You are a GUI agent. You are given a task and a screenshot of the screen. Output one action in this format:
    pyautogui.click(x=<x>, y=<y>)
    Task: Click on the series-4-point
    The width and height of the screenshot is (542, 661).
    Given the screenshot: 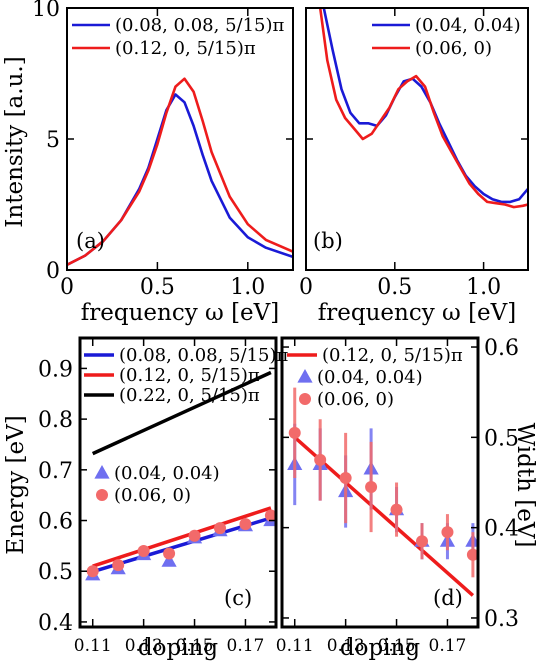 What is the action you would take?
    pyautogui.click(x=169, y=560)
    